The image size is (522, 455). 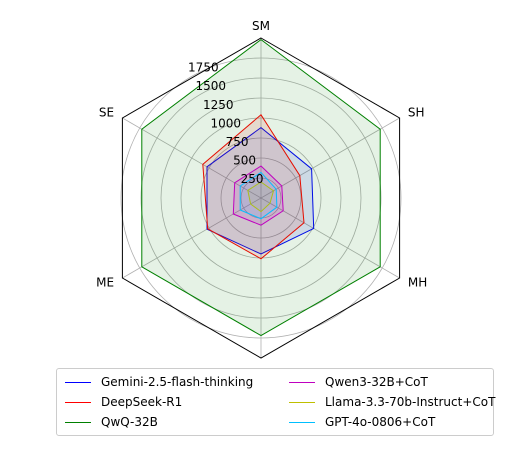 I want to click on legend-item: DeepSeek-R1, so click(x=123, y=402).